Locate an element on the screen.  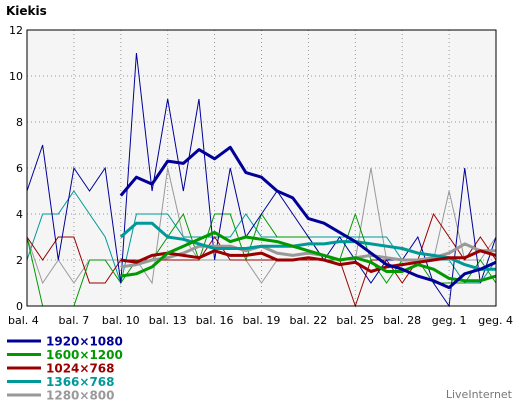
trend-line-1600×1200 is located at coordinates (308, 256).